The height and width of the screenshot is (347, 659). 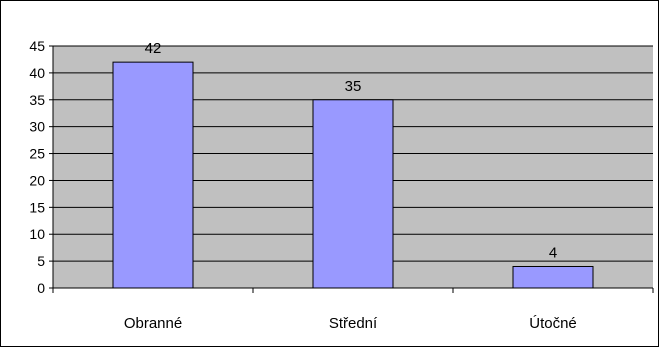 What do you see at coordinates (553, 323) in the screenshot?
I see `x-tick-label: Útočné` at bounding box center [553, 323].